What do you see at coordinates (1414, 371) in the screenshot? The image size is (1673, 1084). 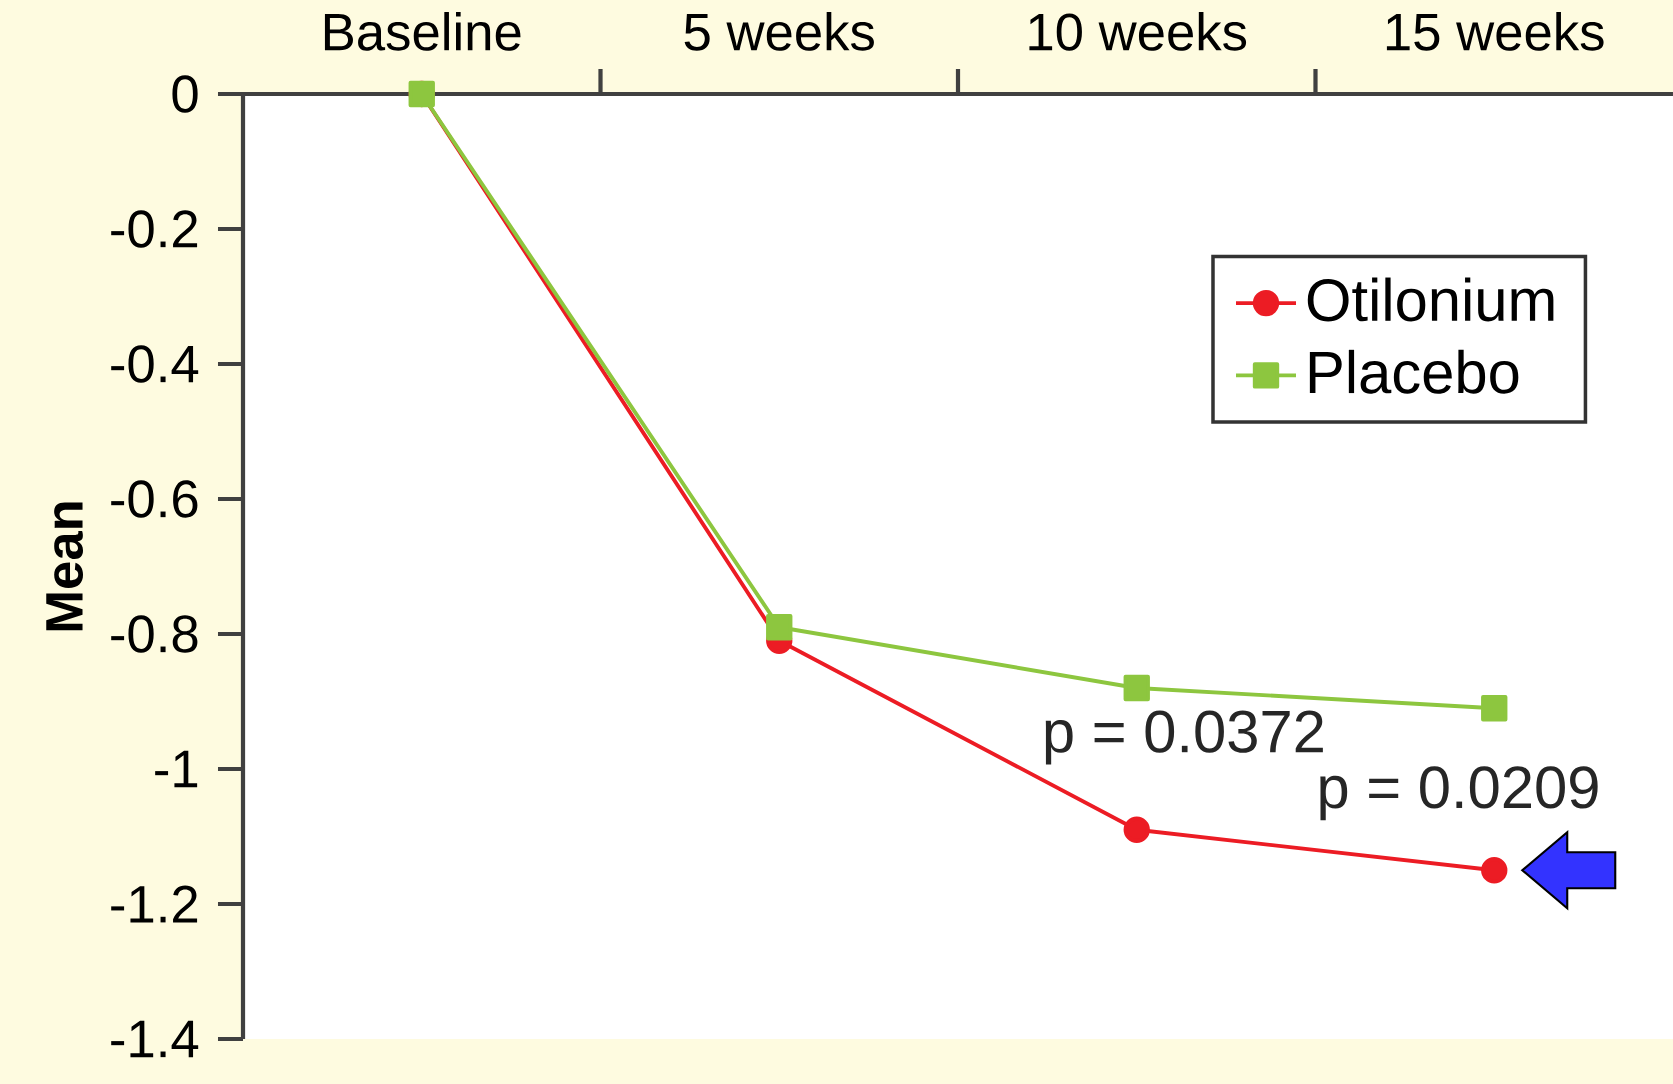 I see `legend-label: Placebo` at bounding box center [1414, 371].